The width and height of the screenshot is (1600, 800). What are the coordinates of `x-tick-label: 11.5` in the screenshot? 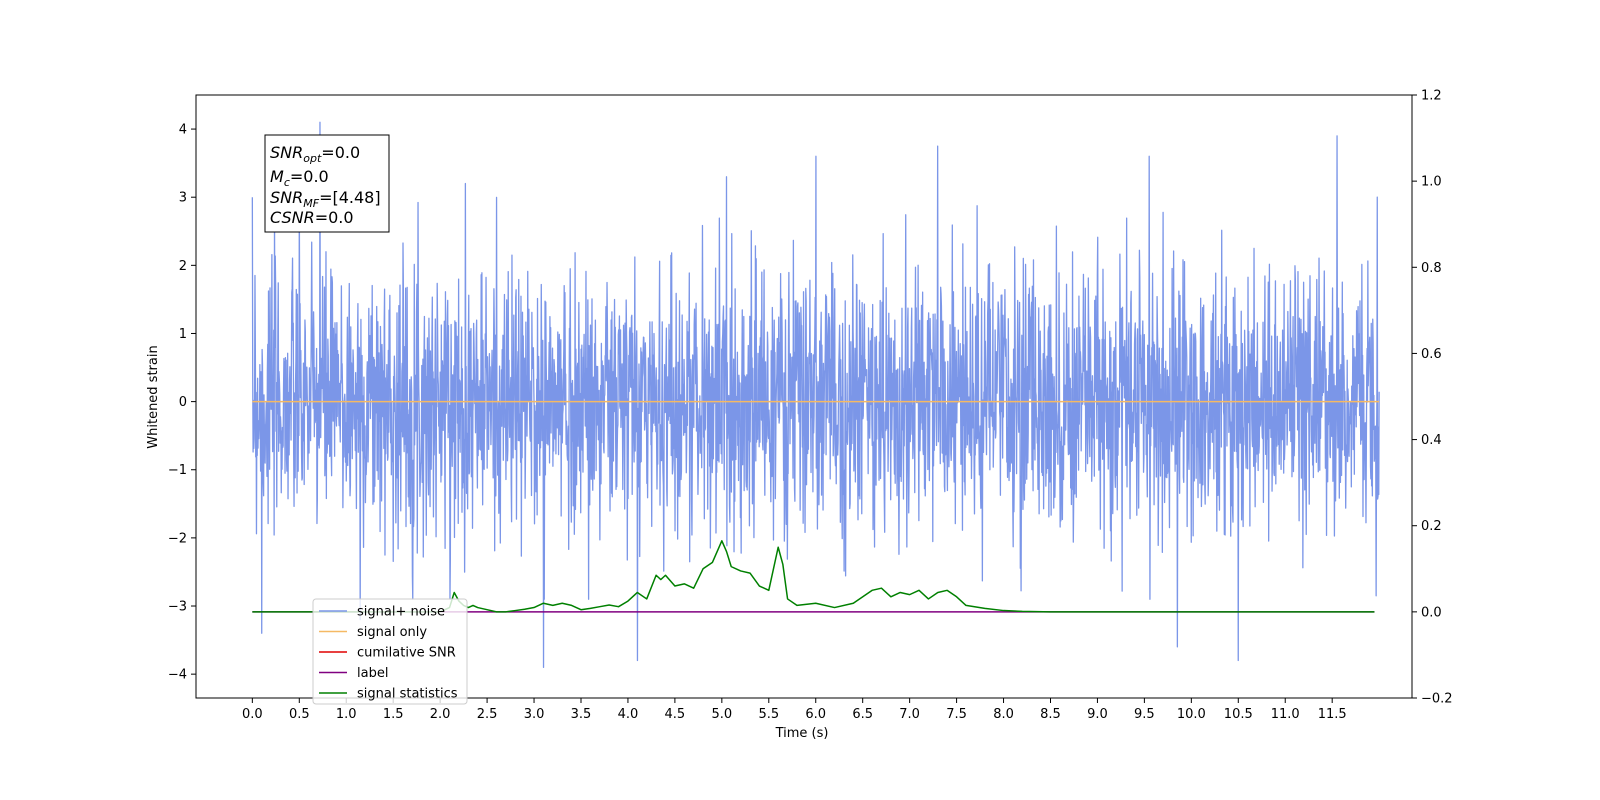 It's located at (1332, 714).